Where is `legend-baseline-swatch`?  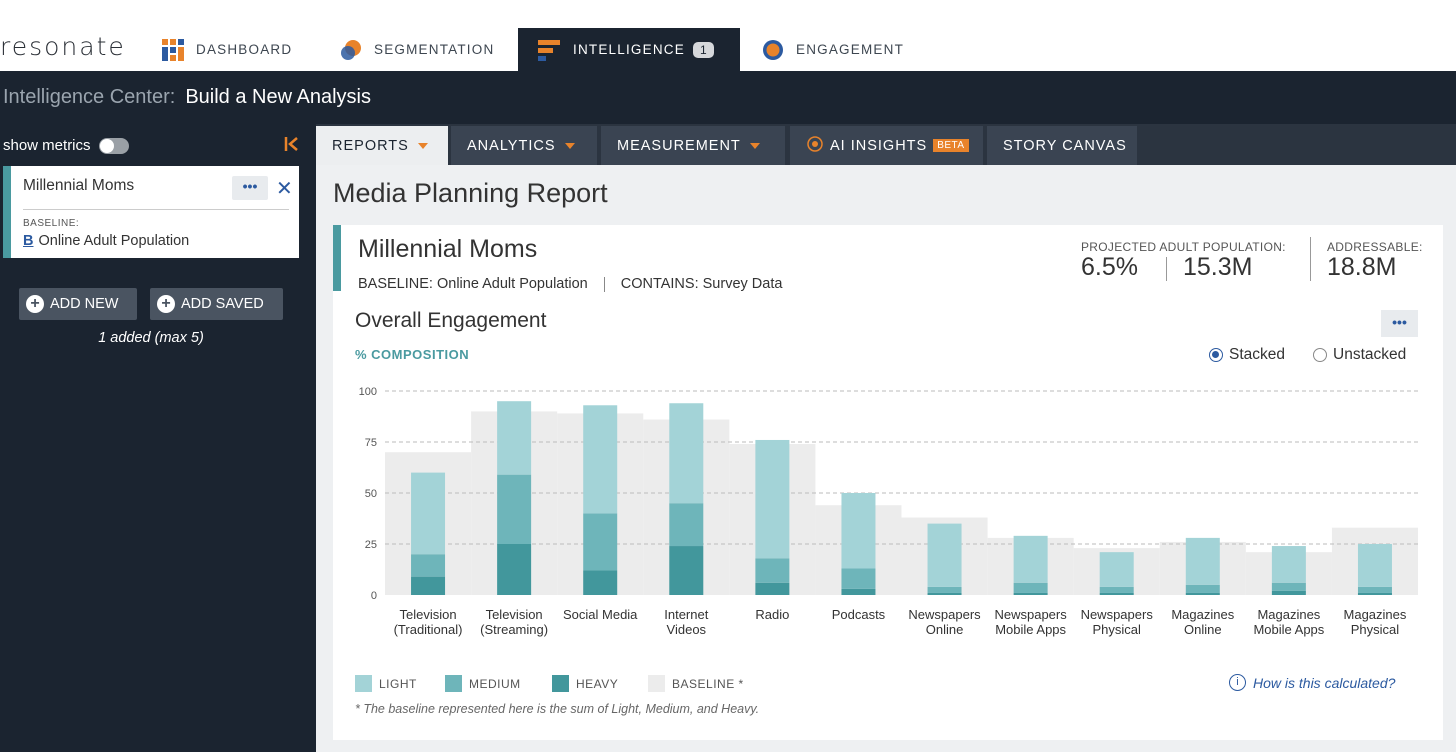 legend-baseline-swatch is located at coordinates (656, 683).